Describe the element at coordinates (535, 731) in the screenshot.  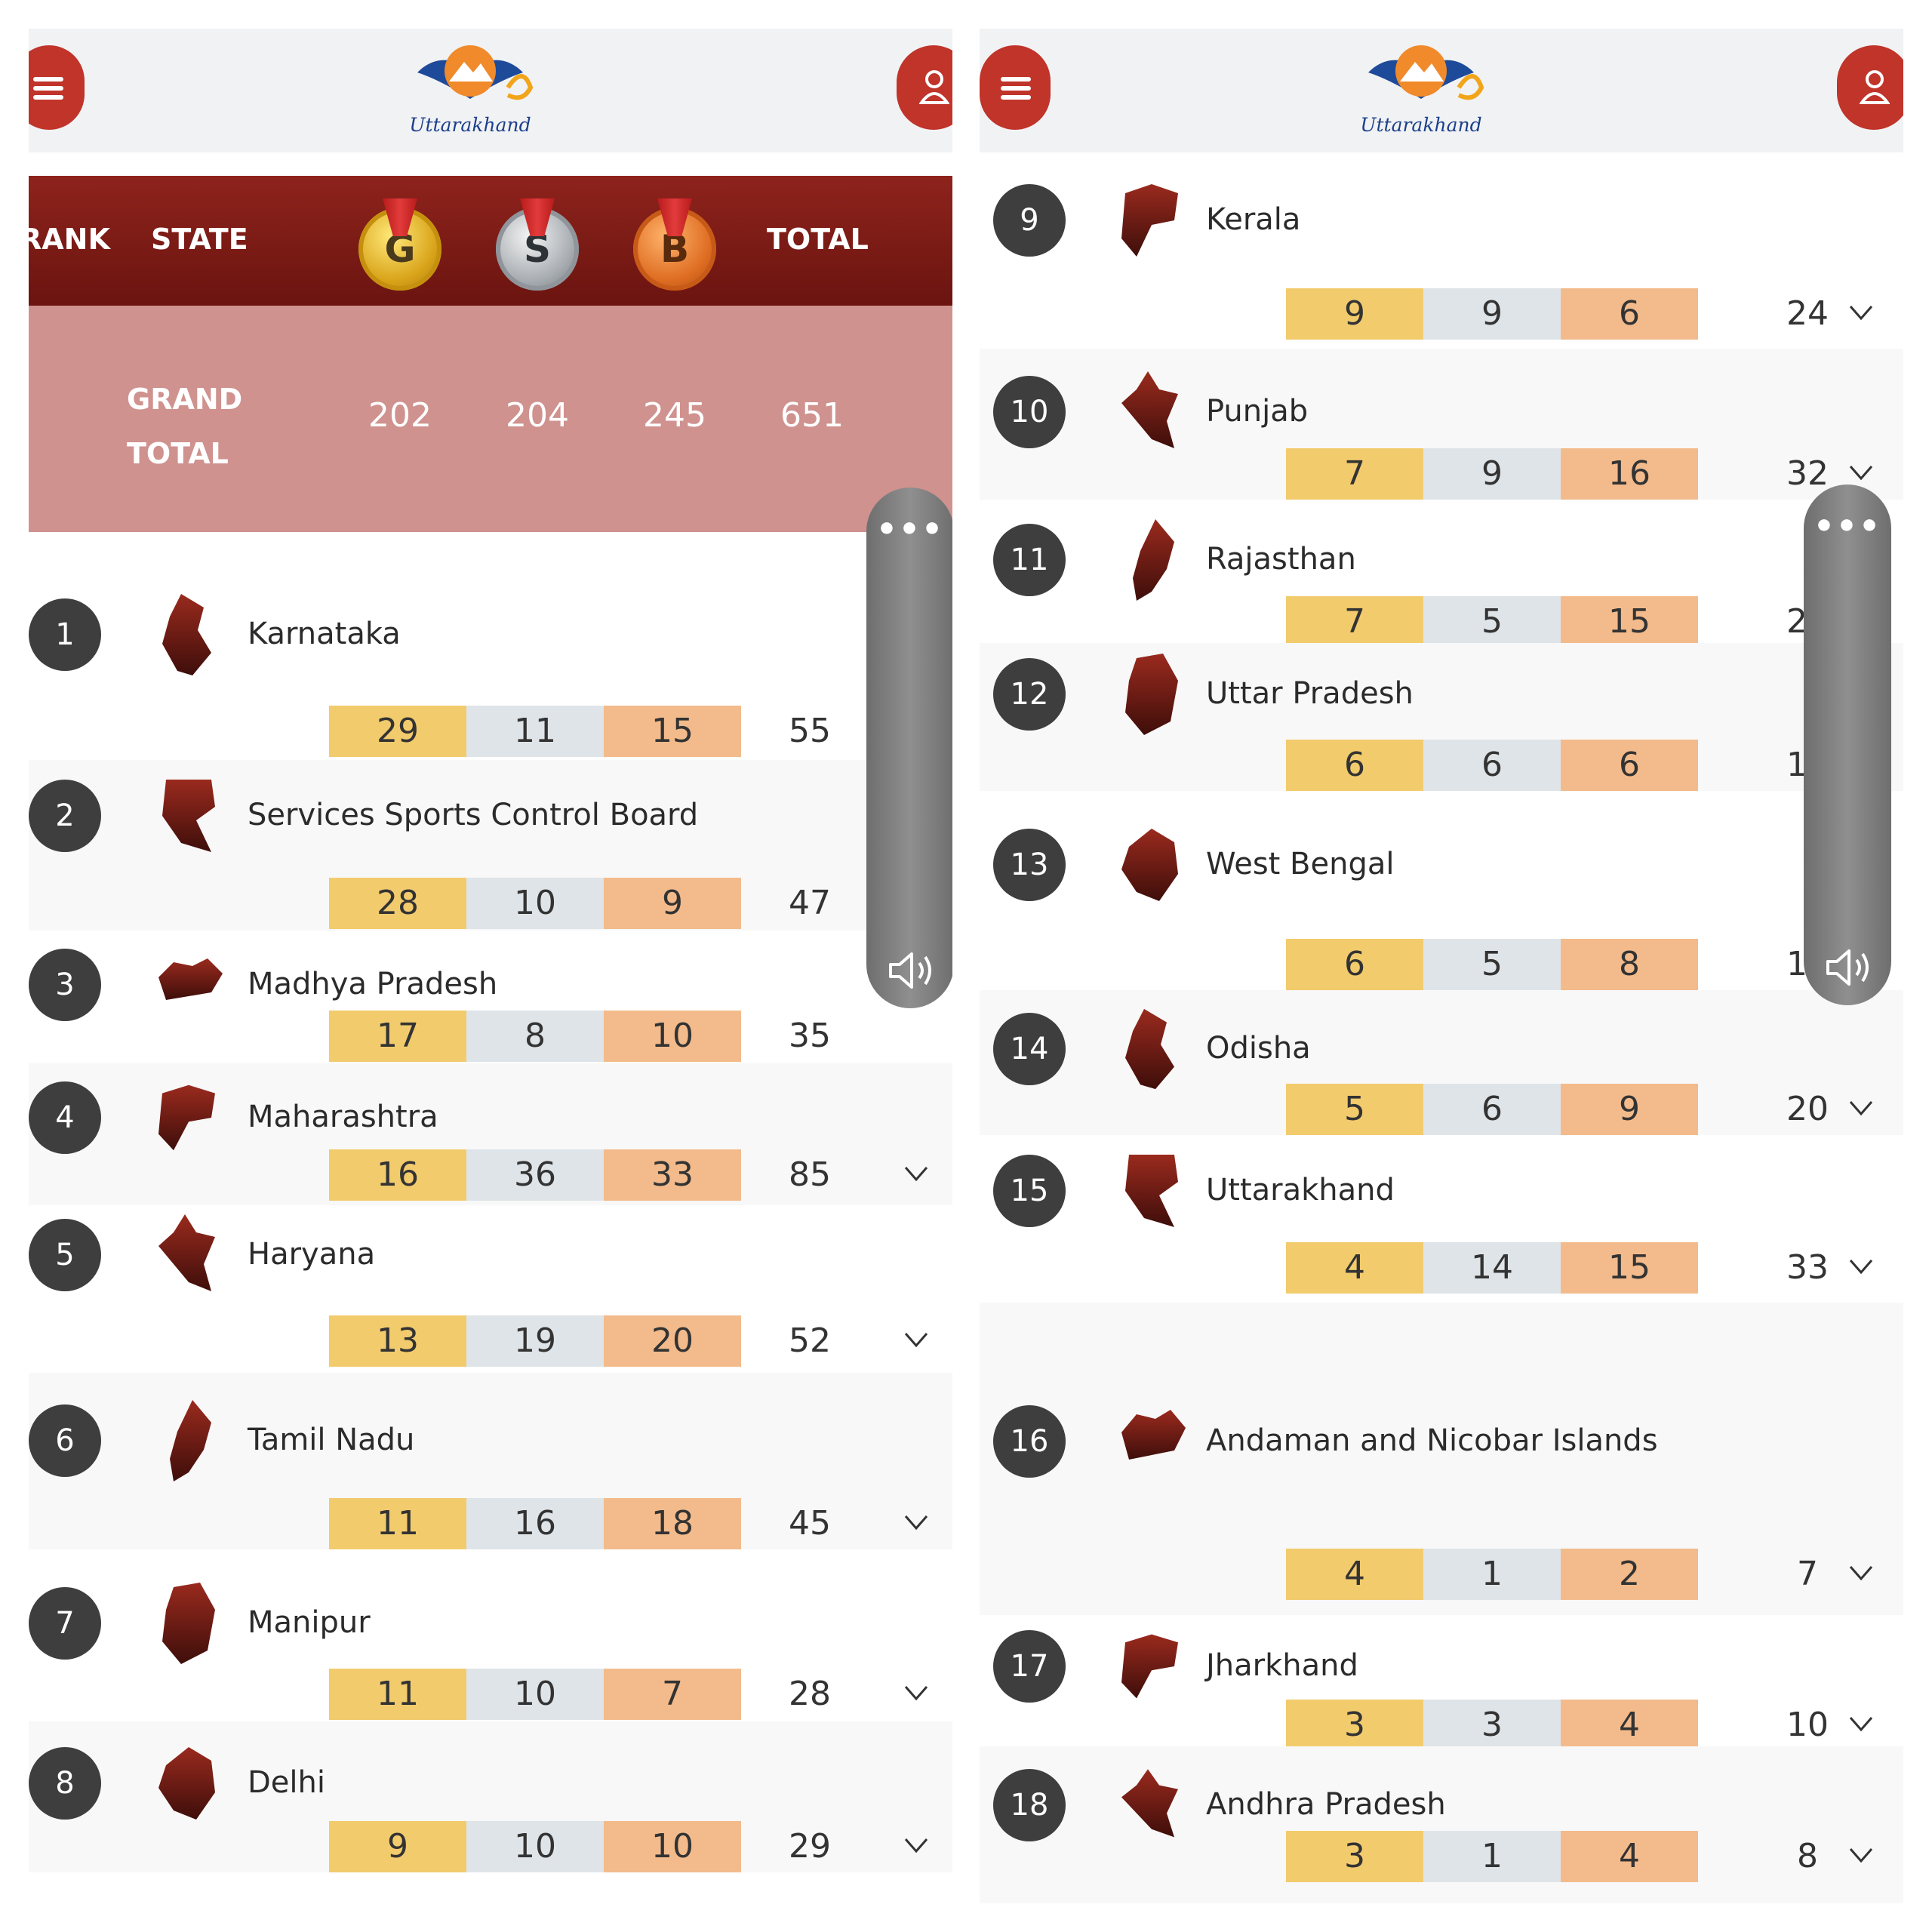
I see `silver-count: 11` at that location.